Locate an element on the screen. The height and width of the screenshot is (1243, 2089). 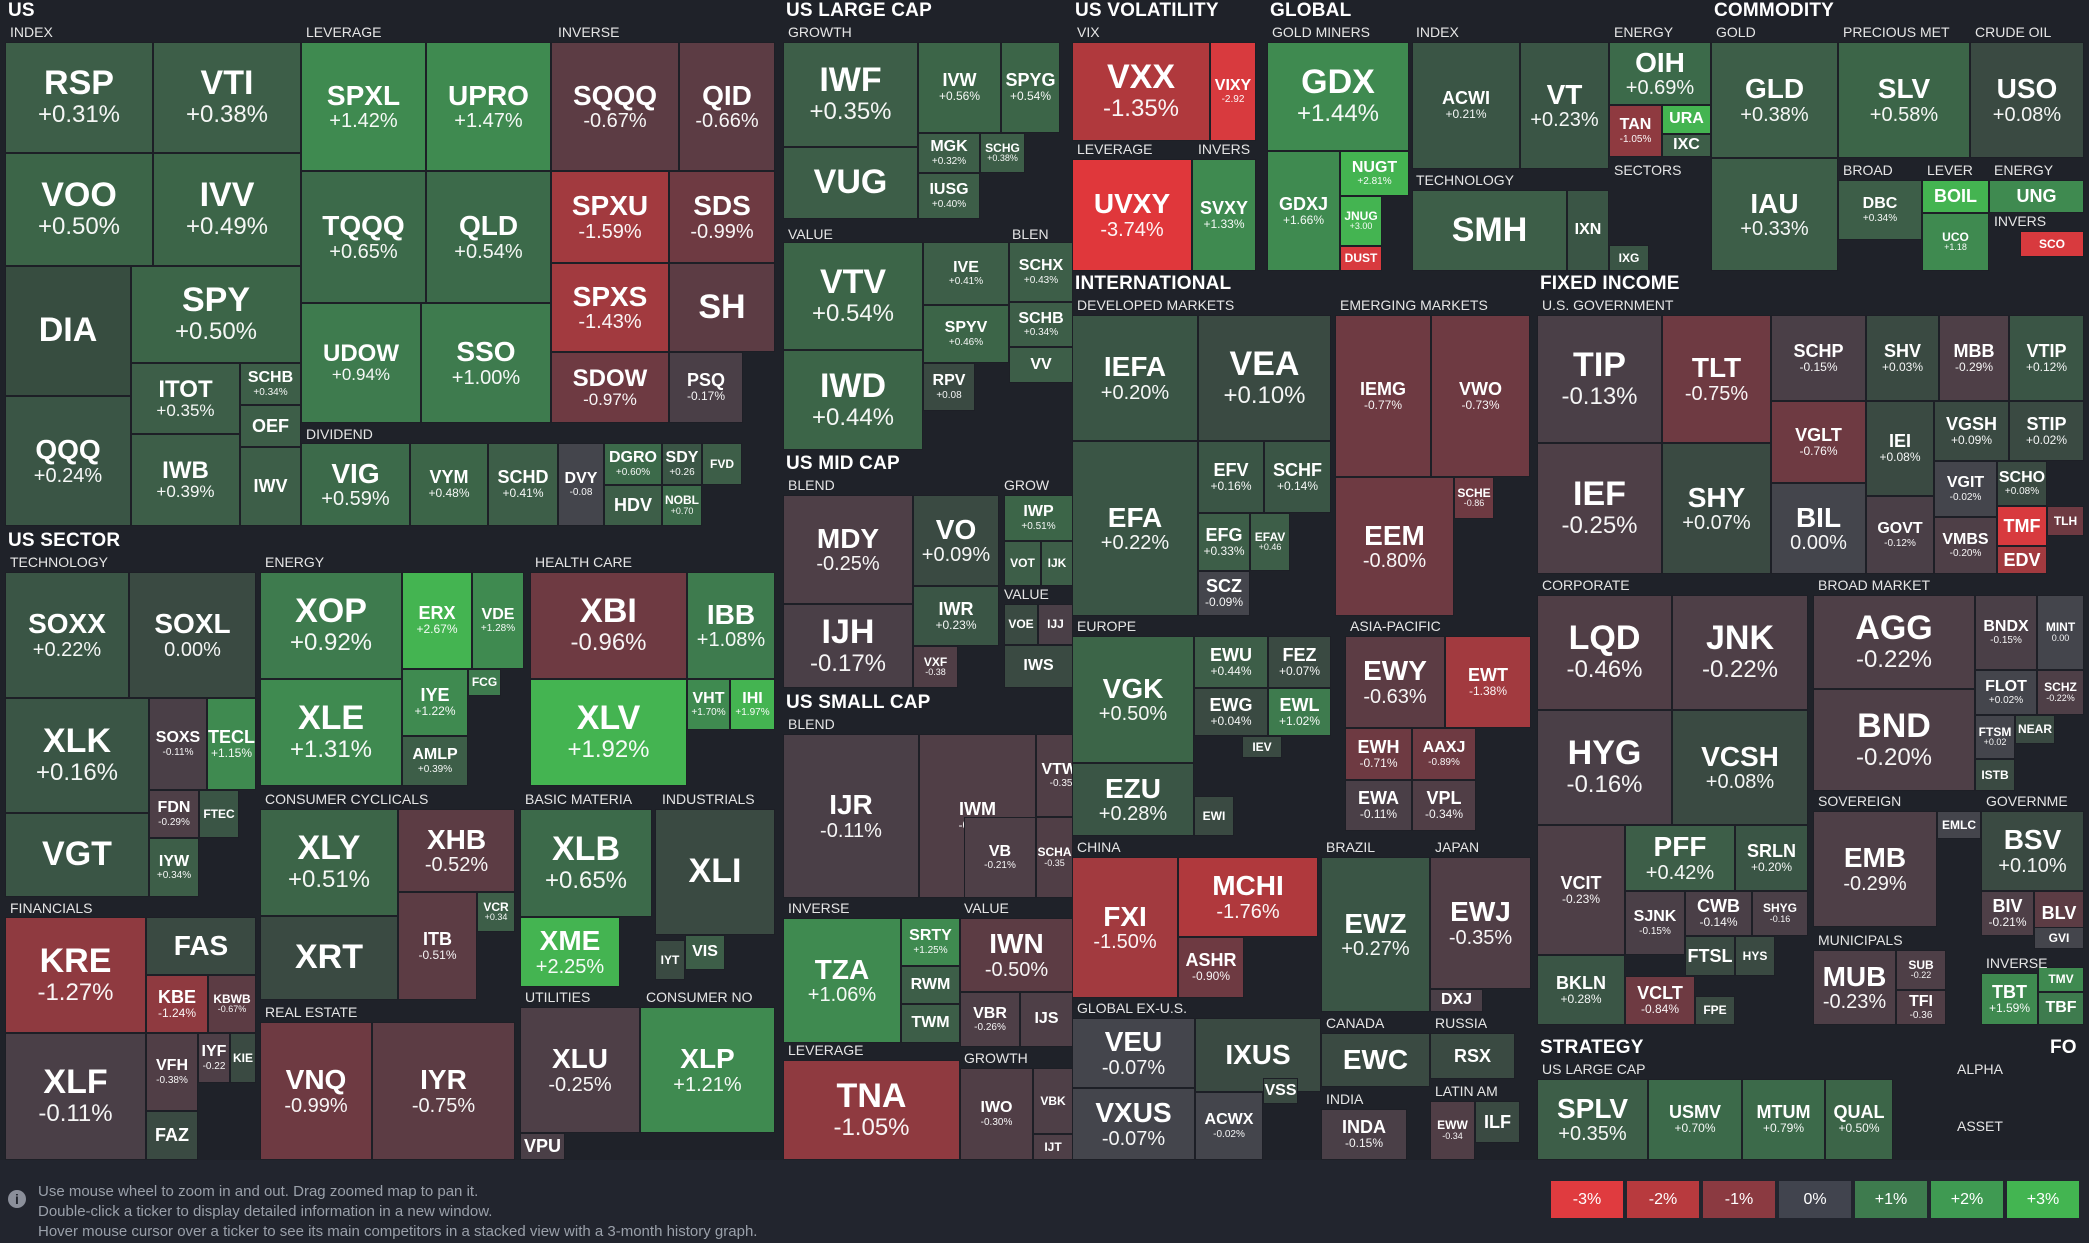
ticker-tile-ixc: IXC is located at coordinates (1686, 145).